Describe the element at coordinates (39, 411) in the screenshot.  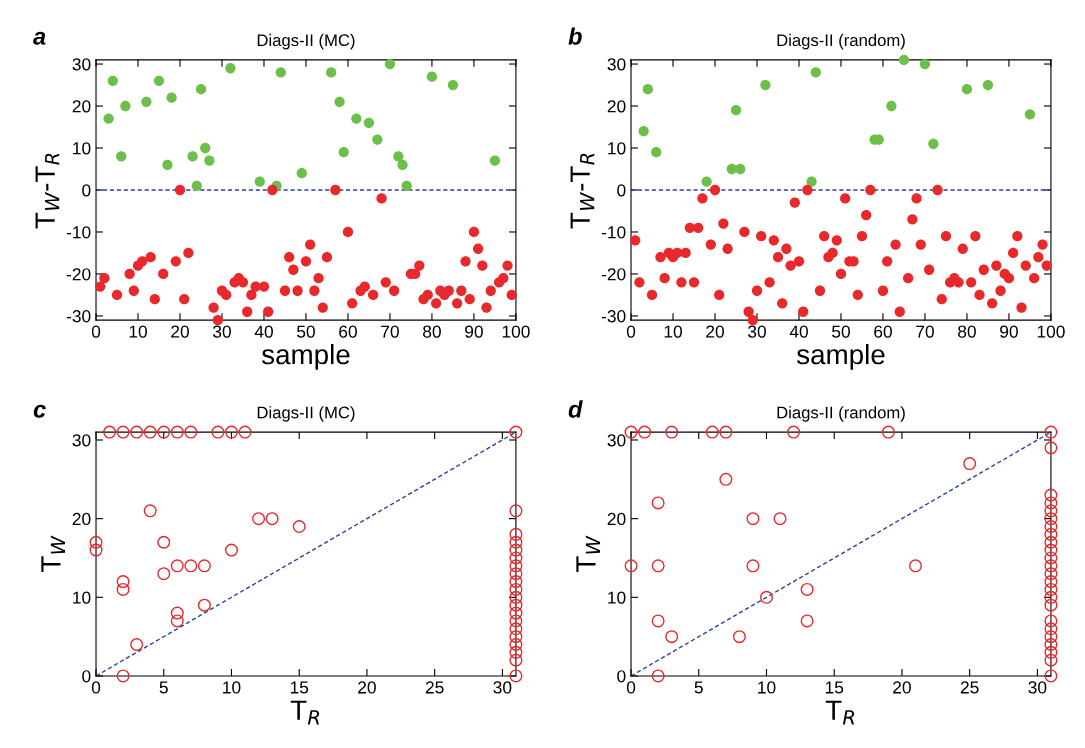
I see `text: c` at that location.